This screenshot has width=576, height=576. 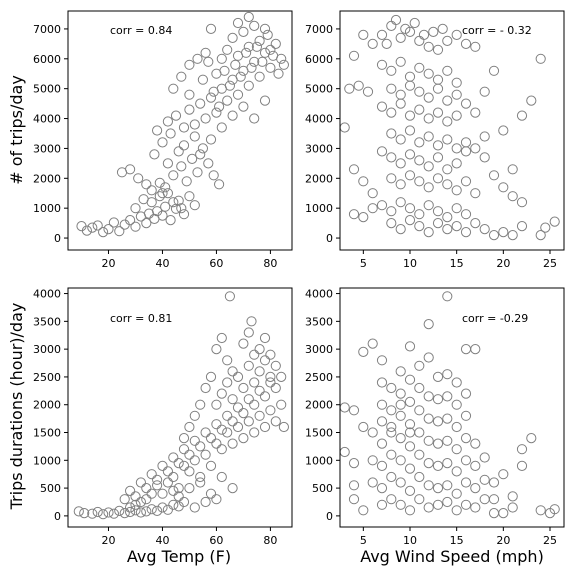 I want to click on y-tick-label: 3500, so click(x=47, y=321).